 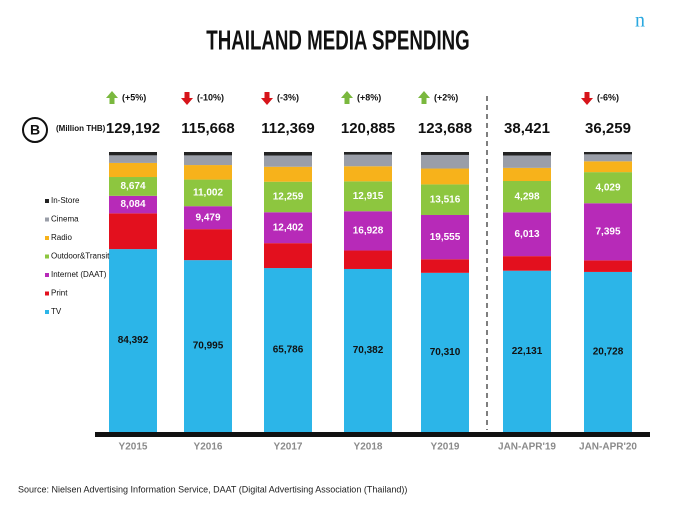 What do you see at coordinates (372, 434) in the screenshot?
I see `baseline` at bounding box center [372, 434].